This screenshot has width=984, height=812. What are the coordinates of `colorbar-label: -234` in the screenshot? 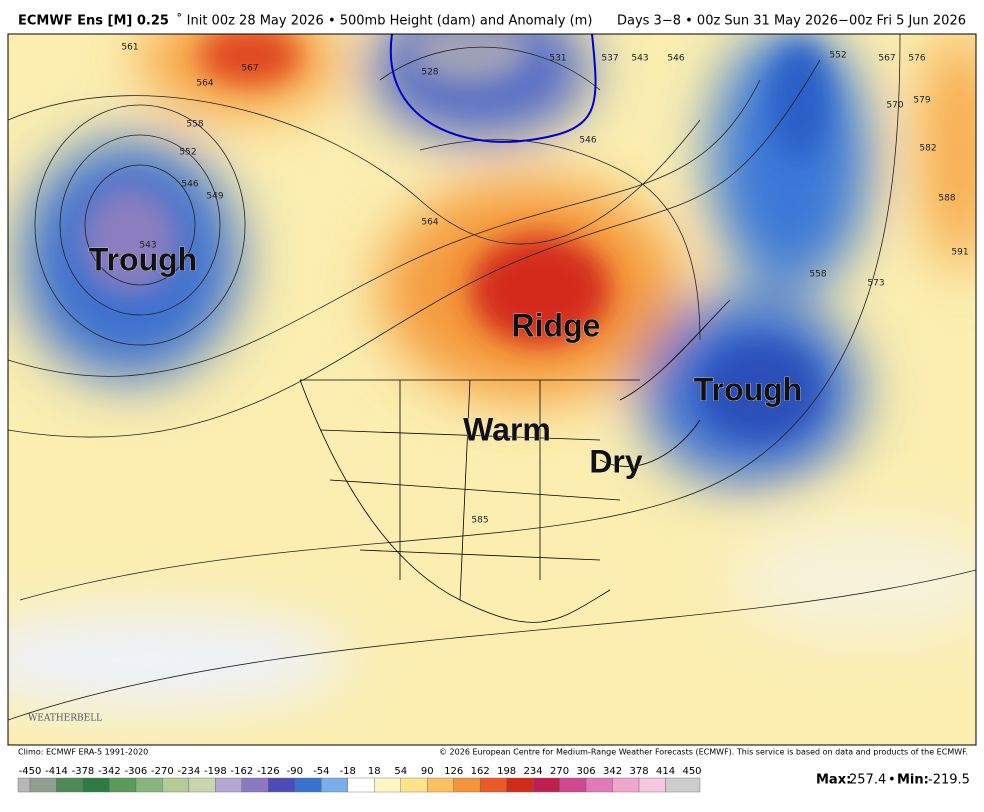 It's located at (189, 771).